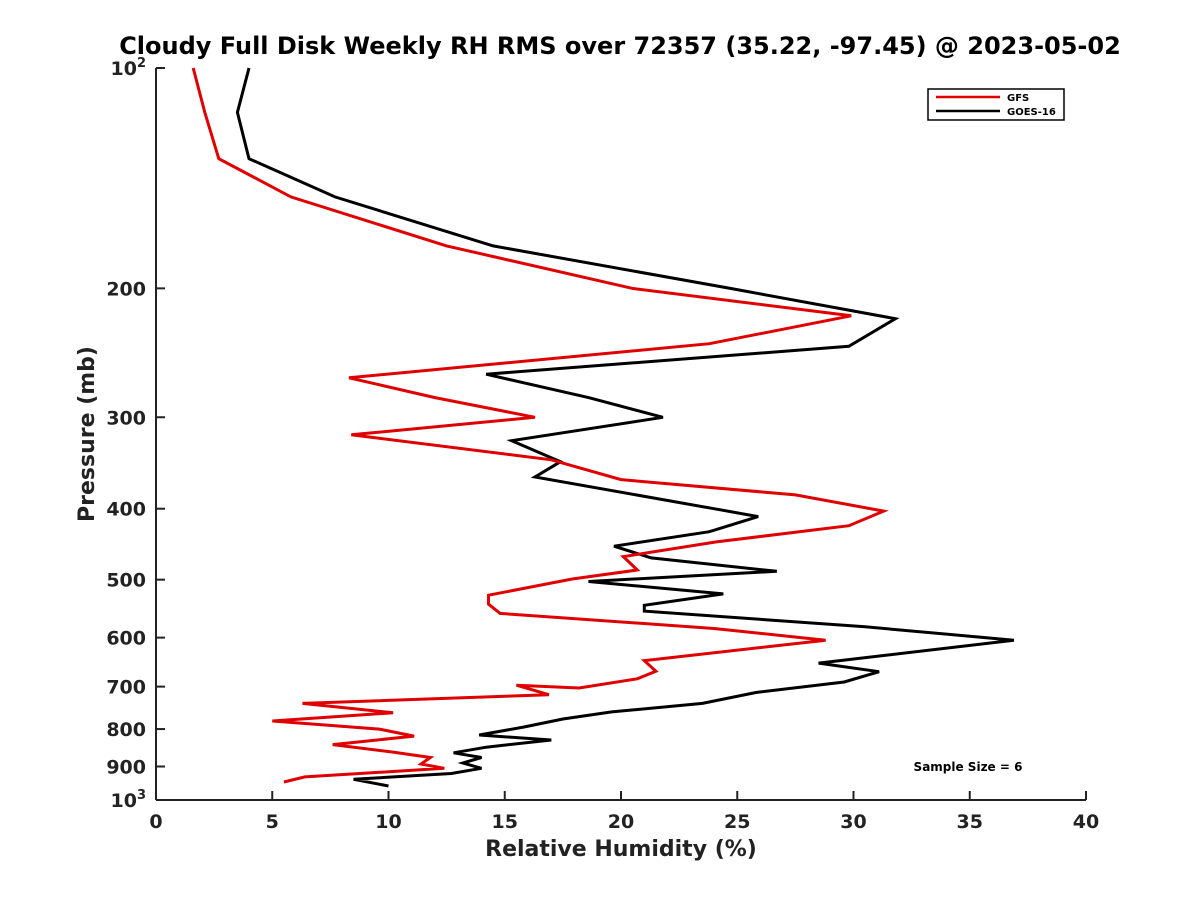 The width and height of the screenshot is (1200, 900). What do you see at coordinates (621, 822) in the screenshot?
I see `x-tick-label: 20` at bounding box center [621, 822].